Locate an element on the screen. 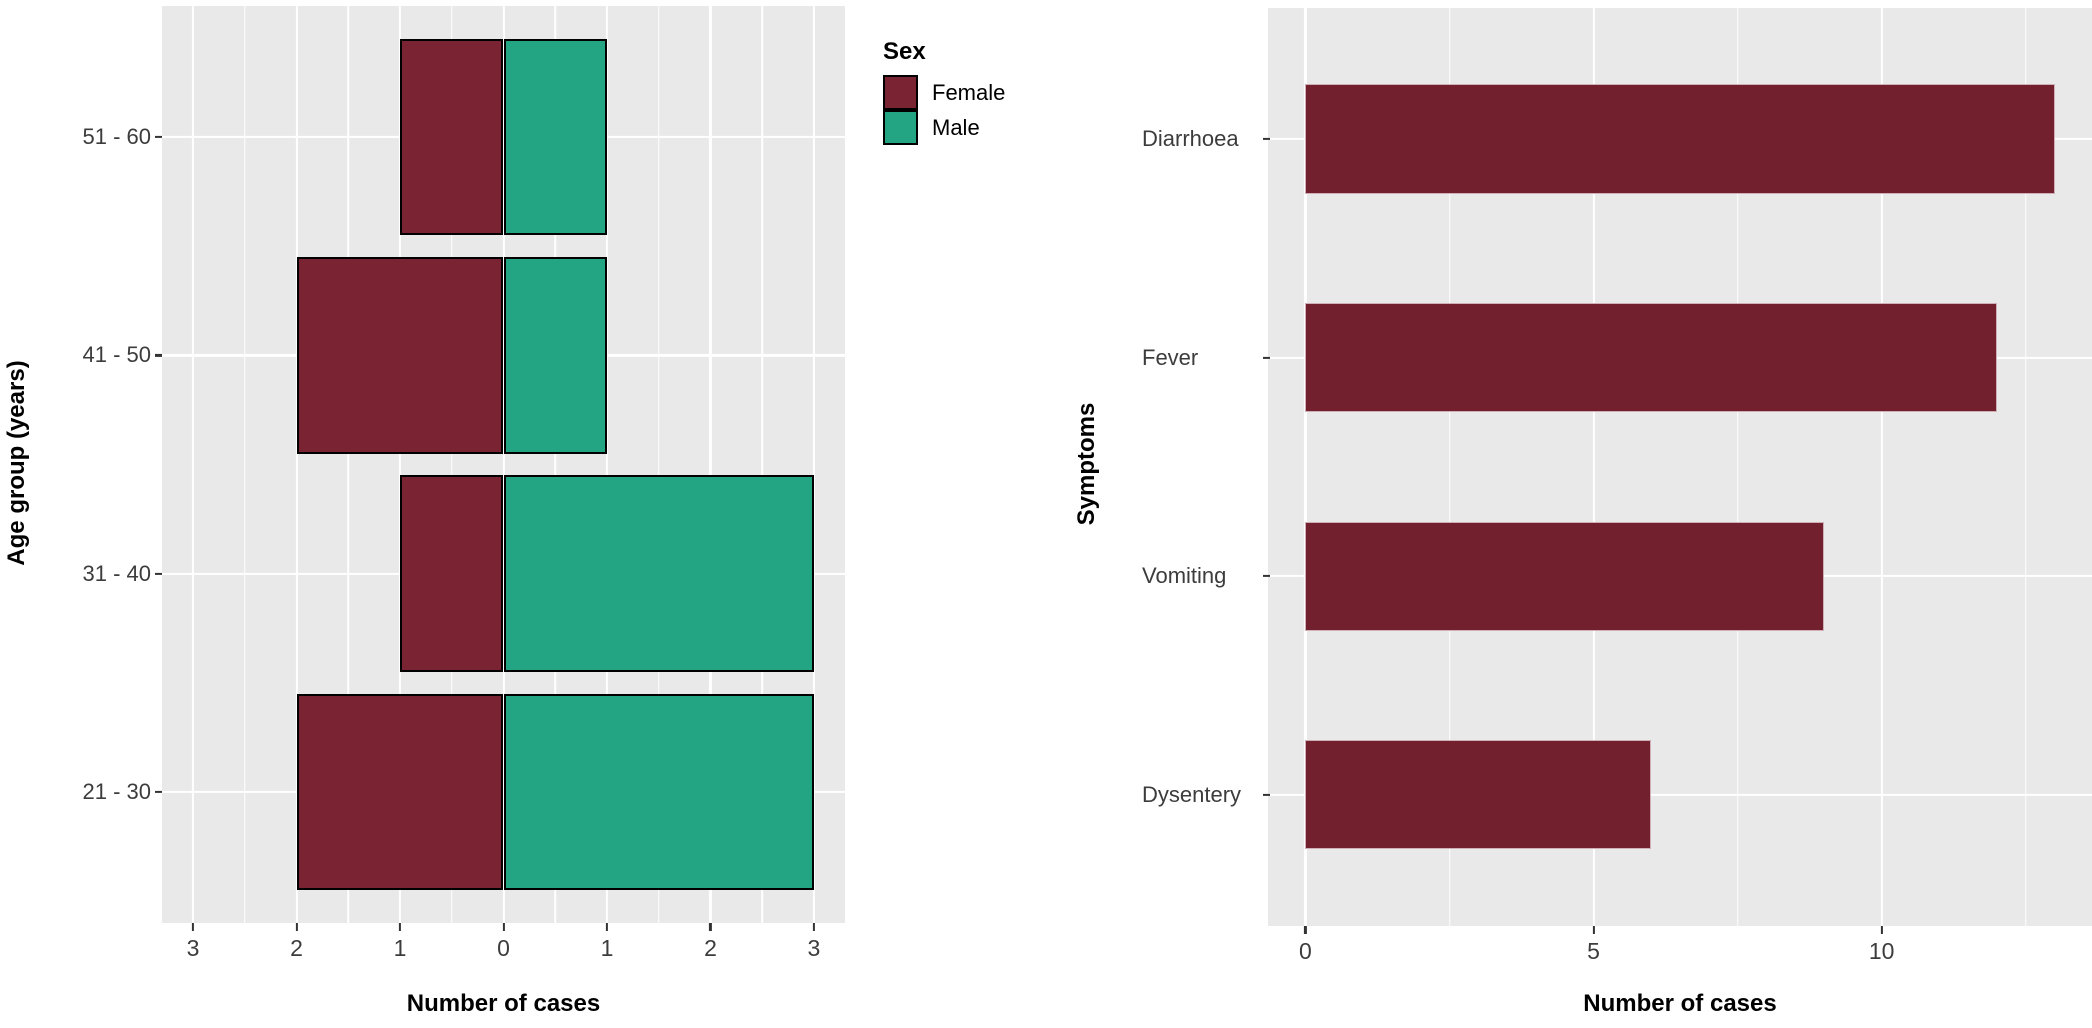 This screenshot has width=2092, height=1028. legend-item: Female is located at coordinates (944, 92).